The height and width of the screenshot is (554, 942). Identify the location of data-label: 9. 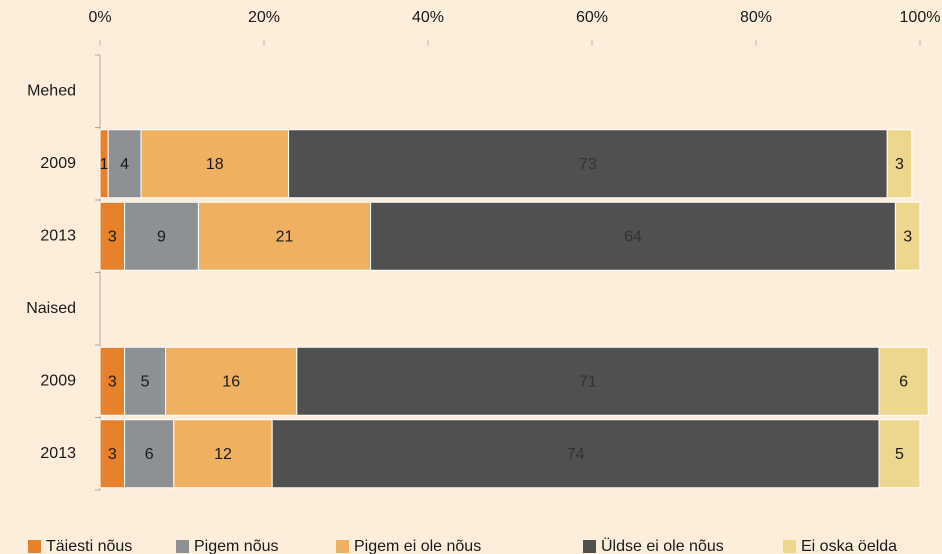
(161, 236).